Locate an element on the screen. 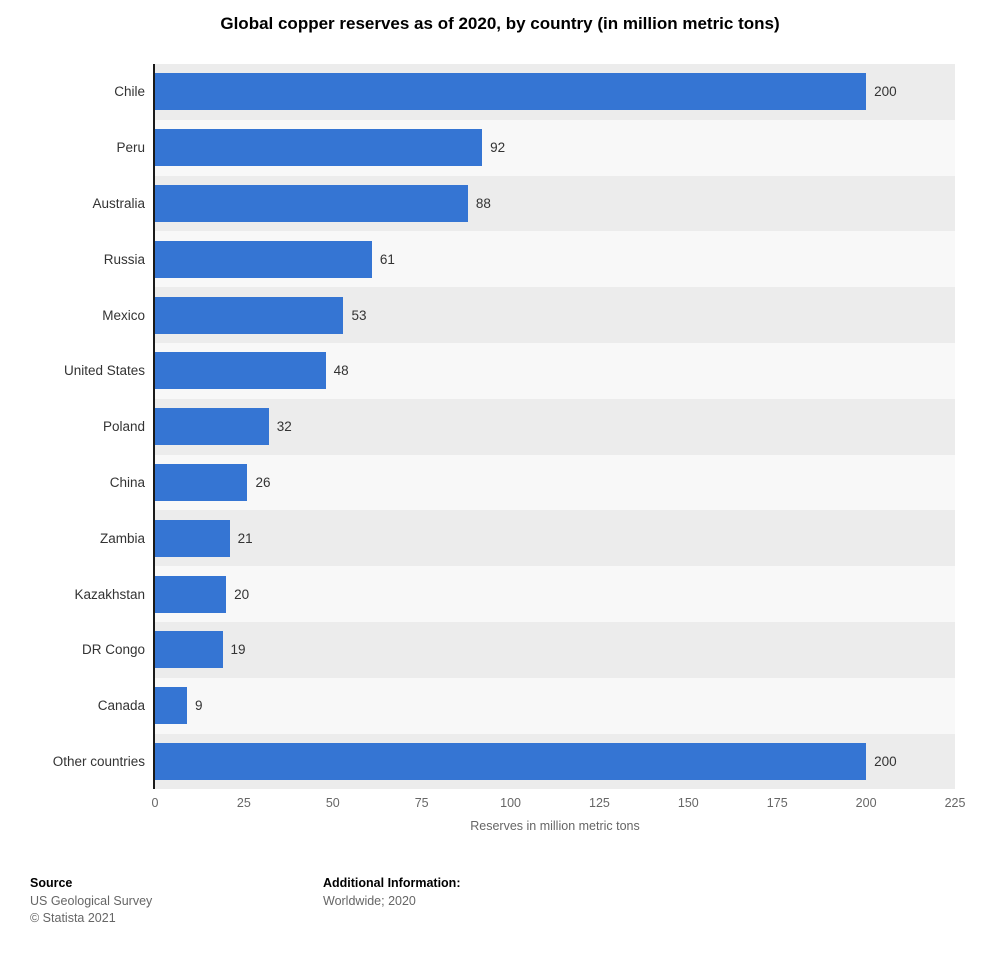 Image resolution: width=1000 pixels, height=955 pixels. bar-row: Russia 61 is located at coordinates (477, 259).